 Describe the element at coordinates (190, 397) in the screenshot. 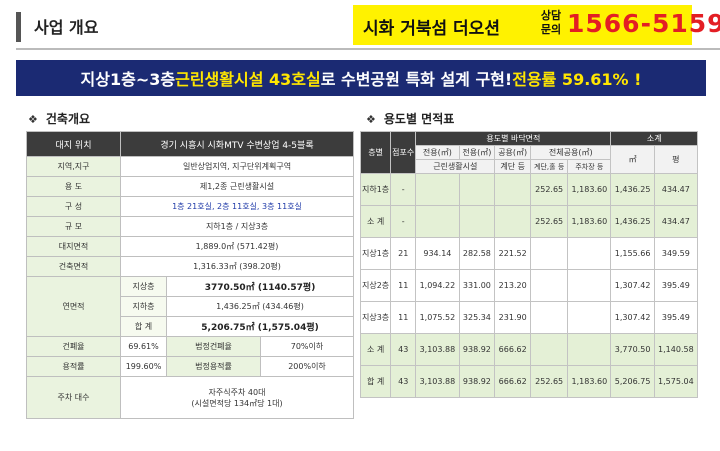

I see `table-row: 주차 대수 자주식주차 40대 (시설면적당 134㎡당 1대)` at that location.